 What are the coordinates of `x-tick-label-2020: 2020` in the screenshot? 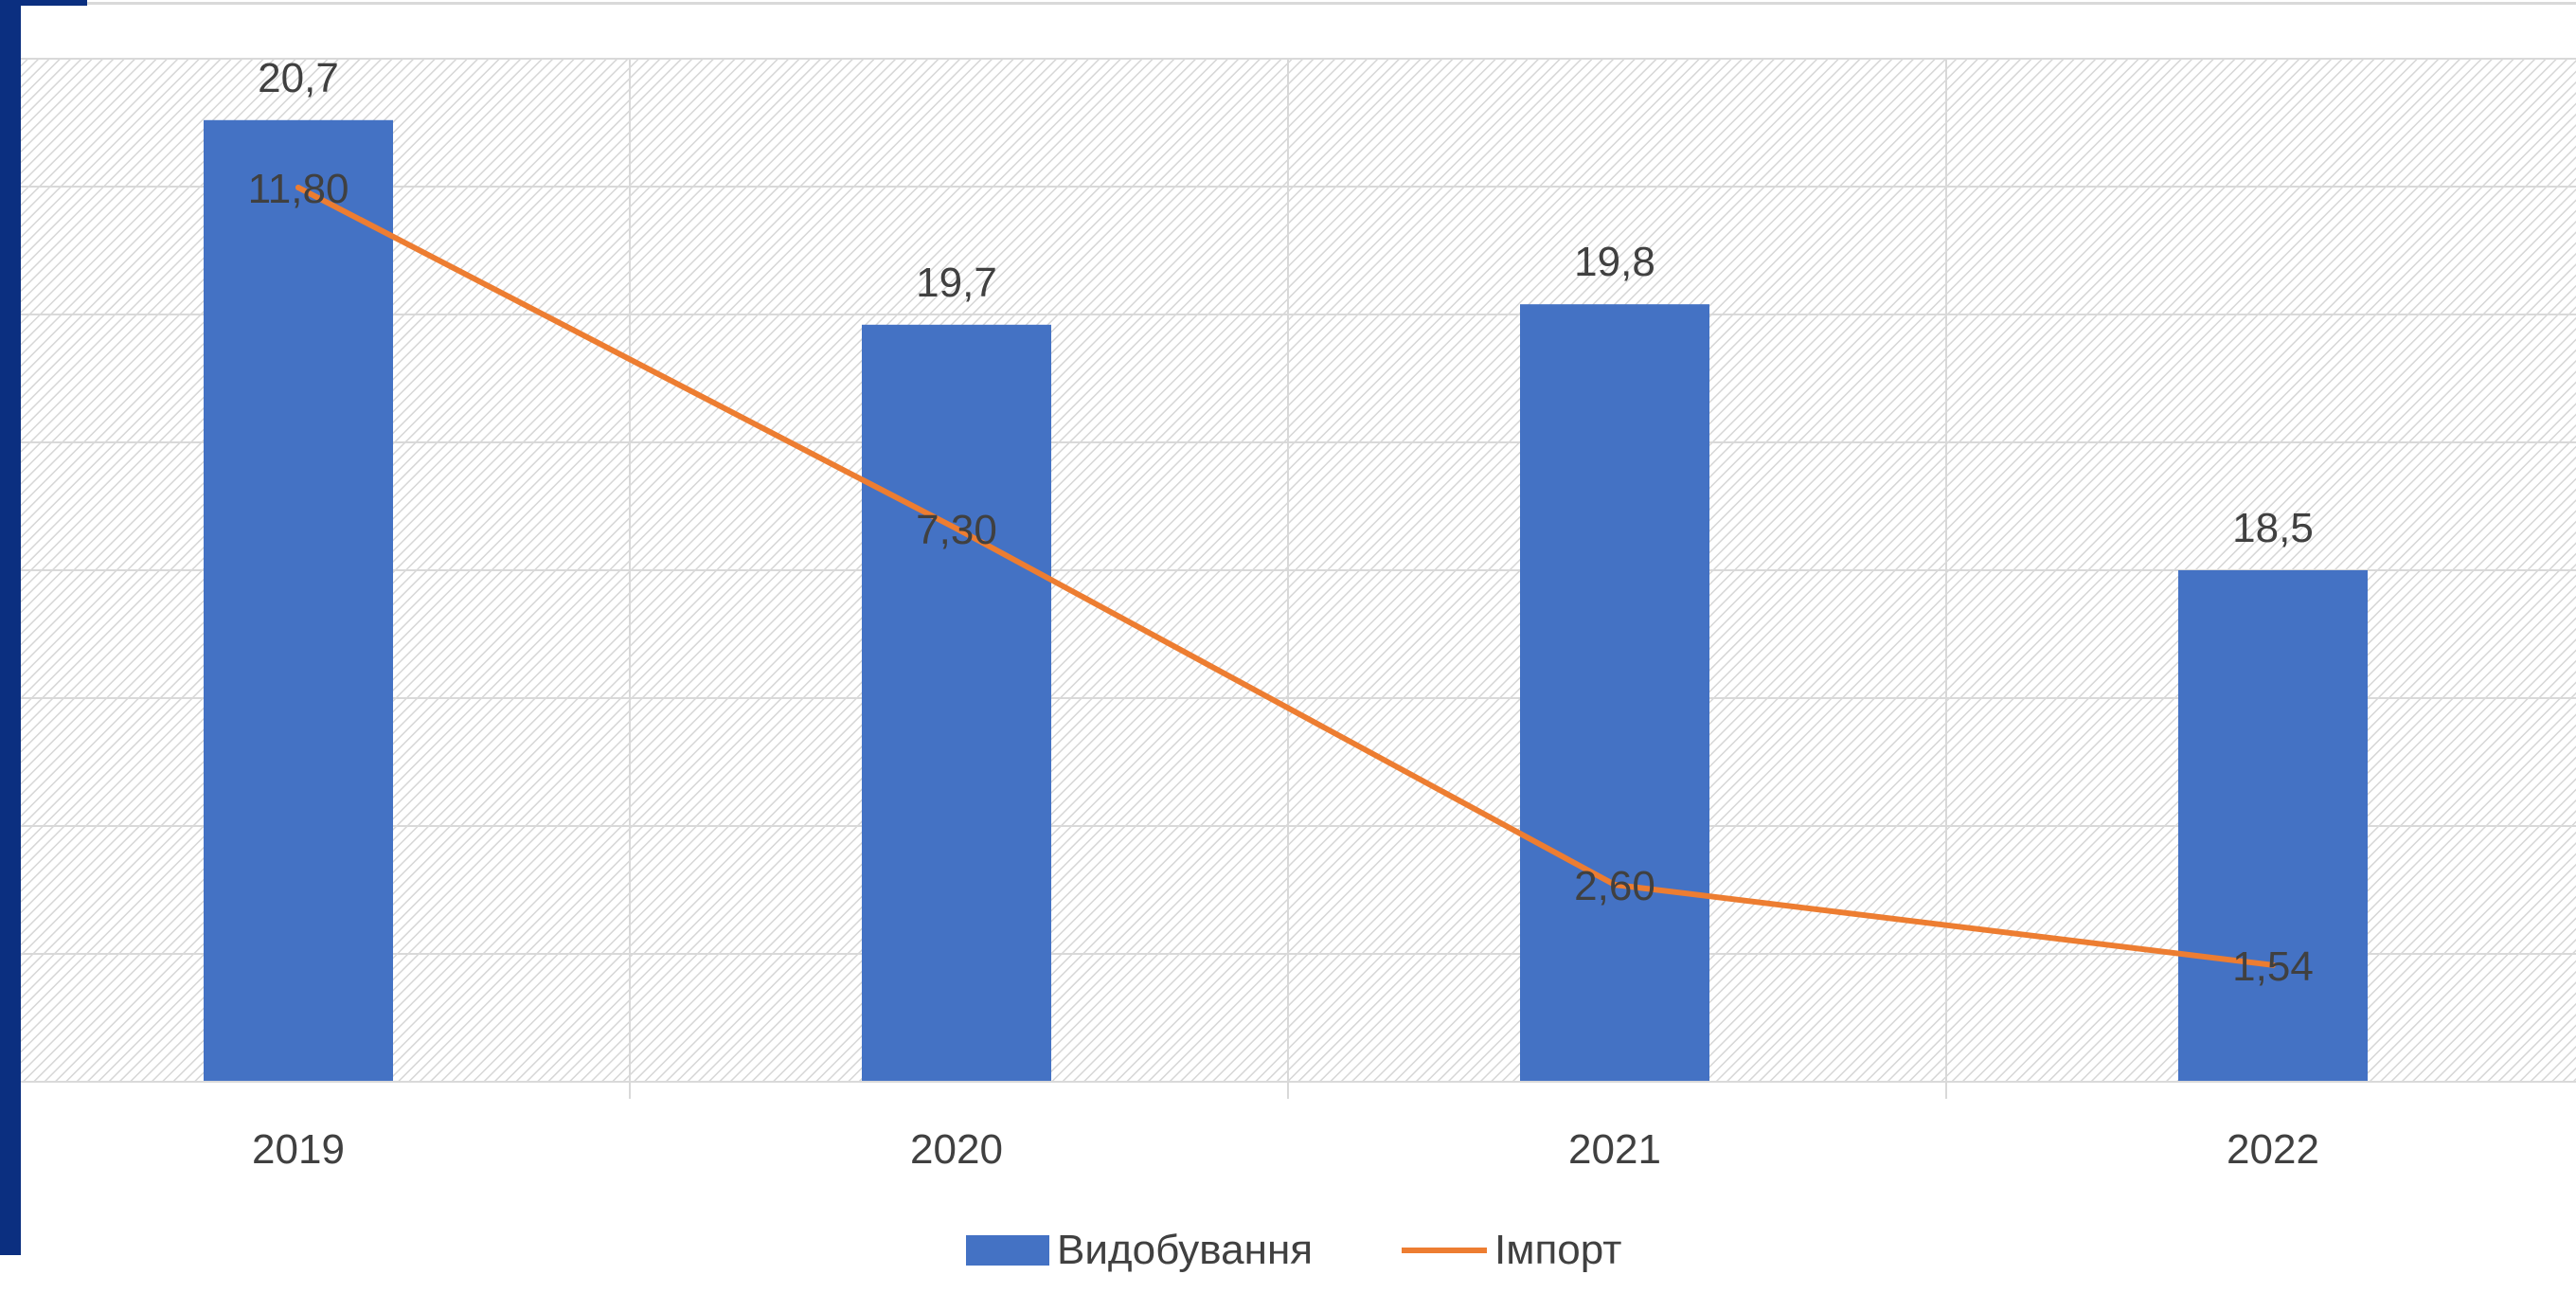 It's located at (956, 1149).